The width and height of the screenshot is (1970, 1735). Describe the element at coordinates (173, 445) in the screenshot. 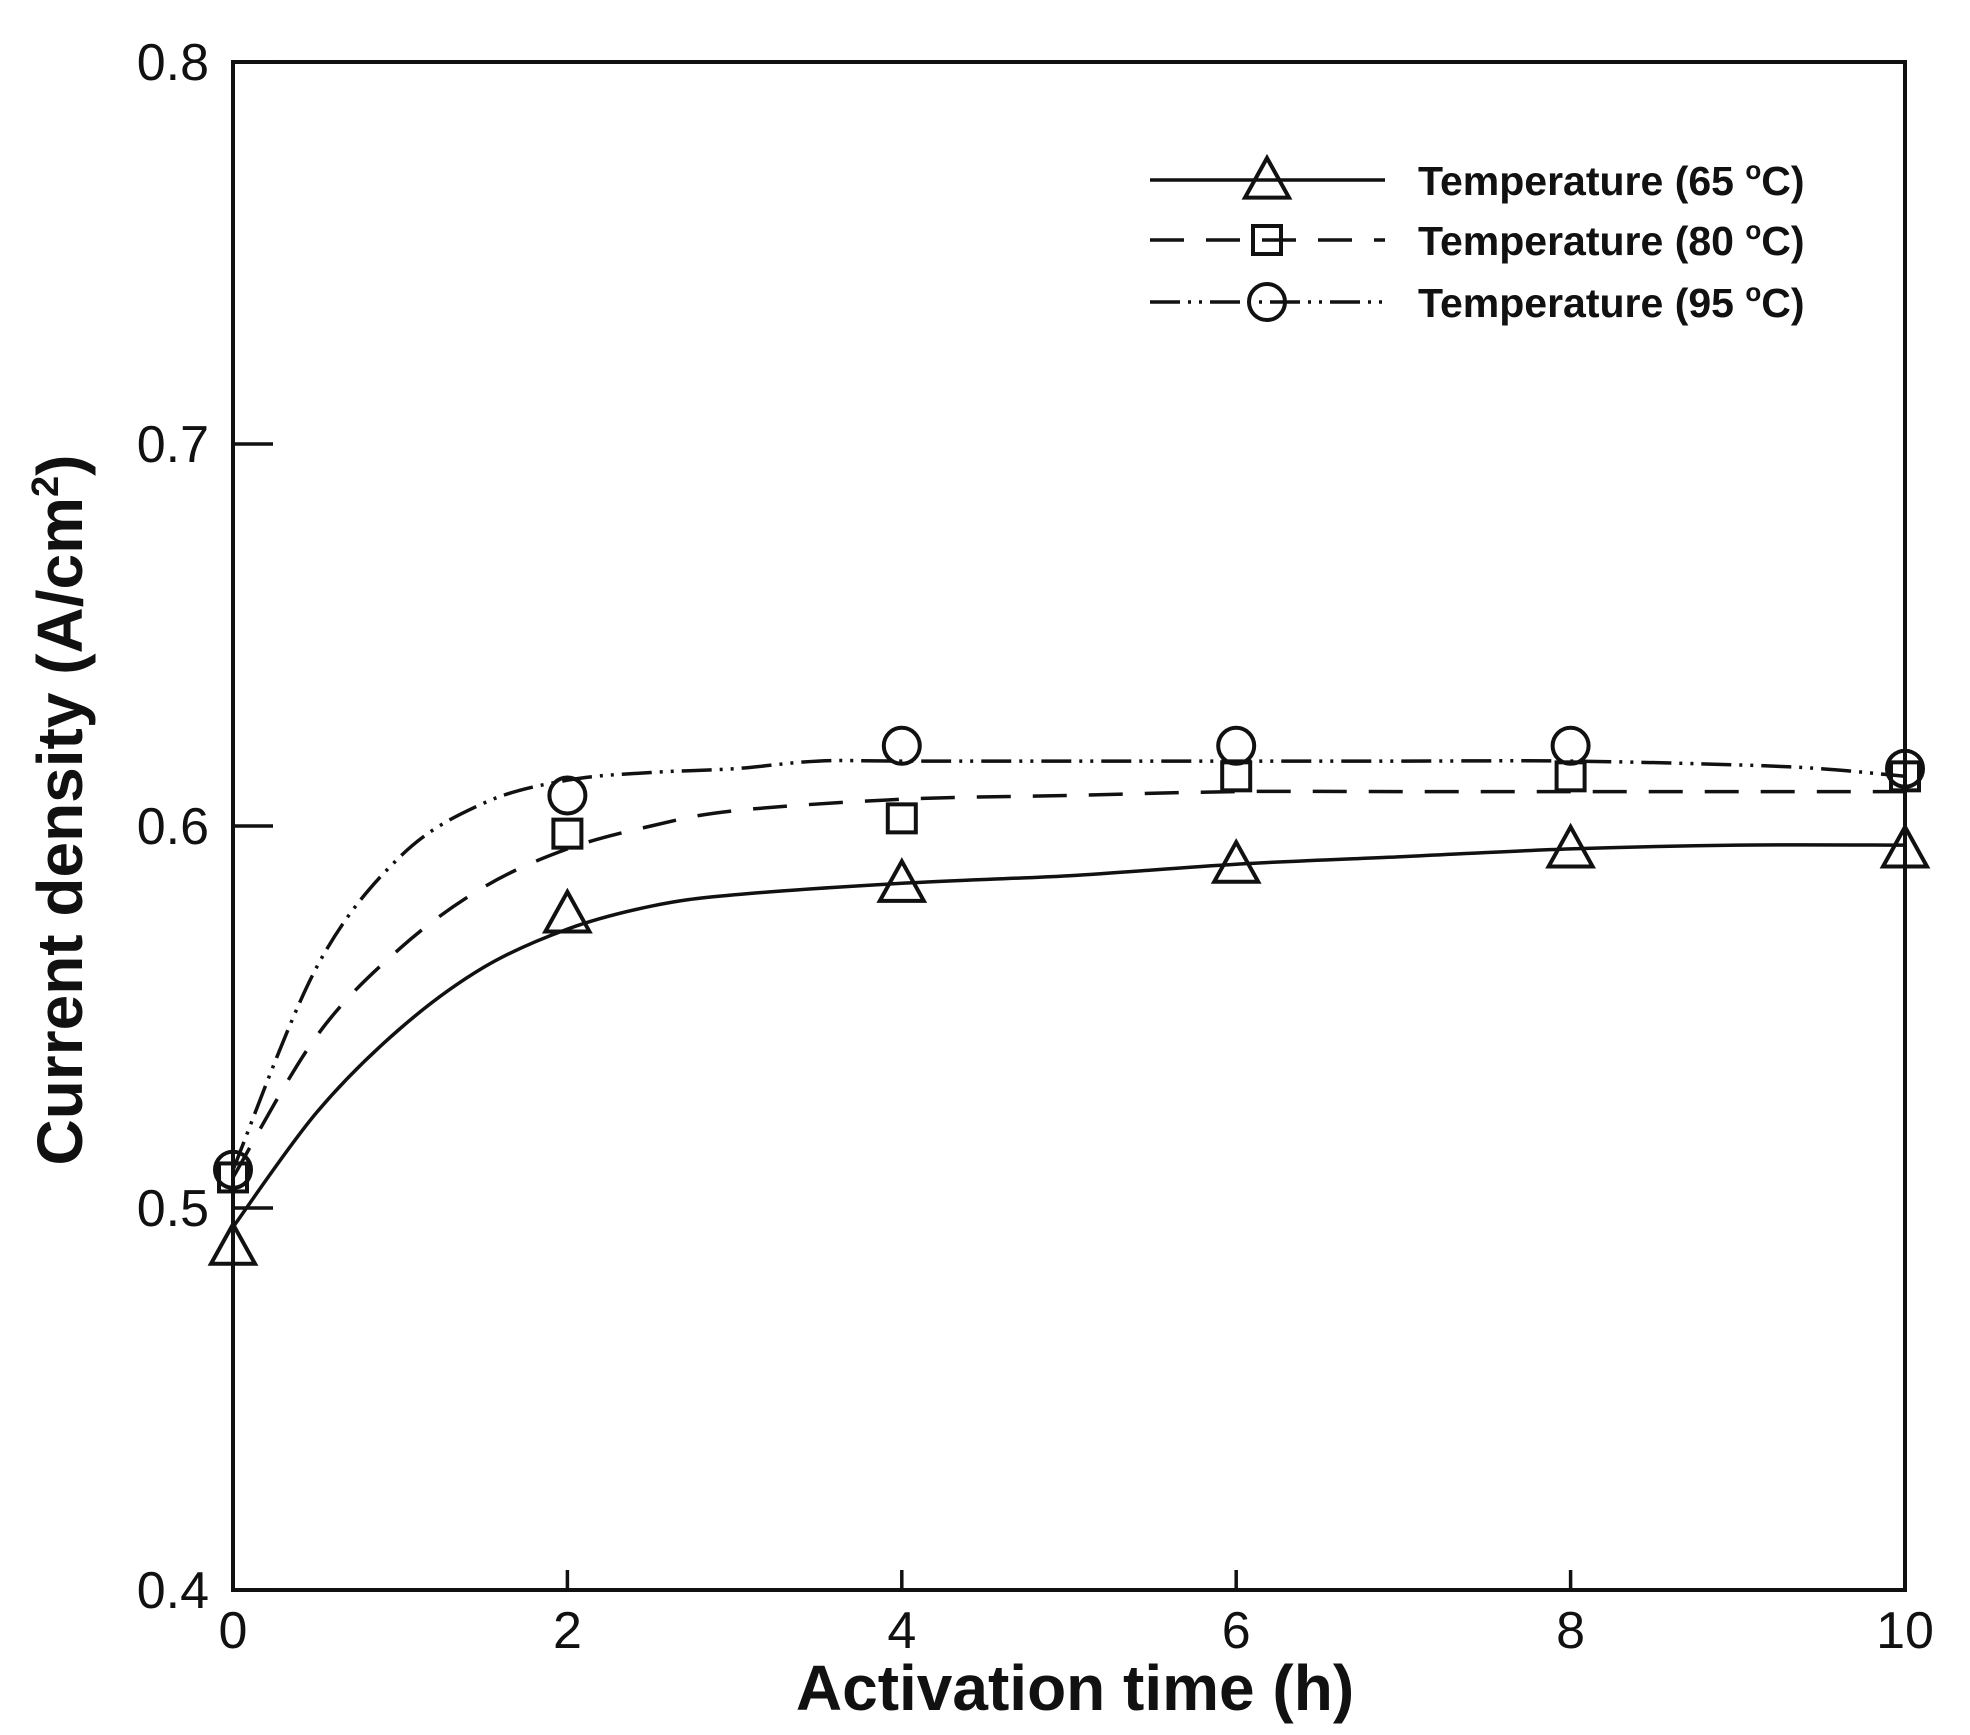

I see `y-tick-label: 0.7` at that location.